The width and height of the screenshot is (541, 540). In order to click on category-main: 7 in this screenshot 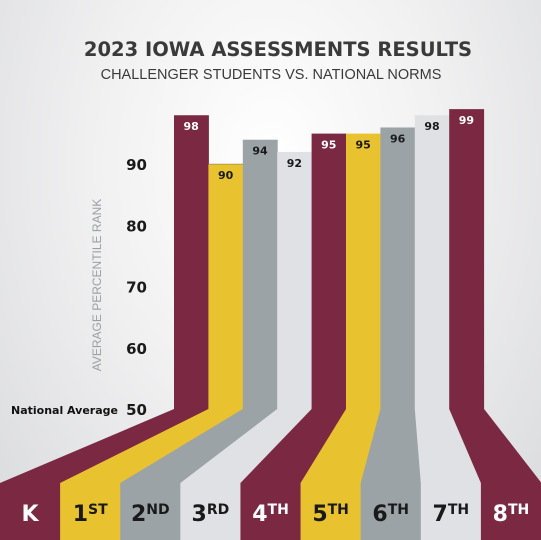, I will do `click(440, 514)`.